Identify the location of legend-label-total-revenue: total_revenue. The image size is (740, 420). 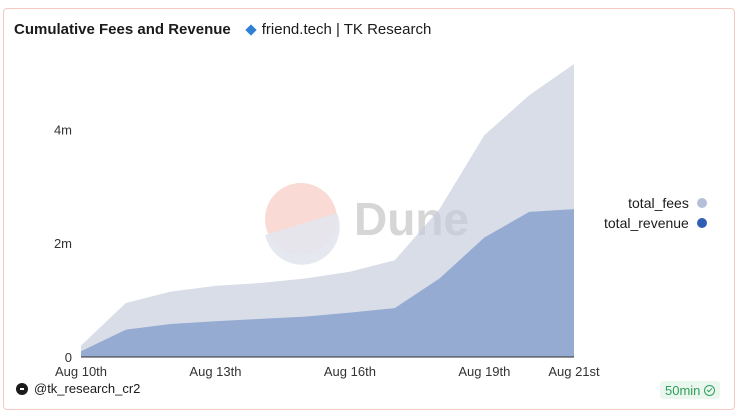
(646, 223).